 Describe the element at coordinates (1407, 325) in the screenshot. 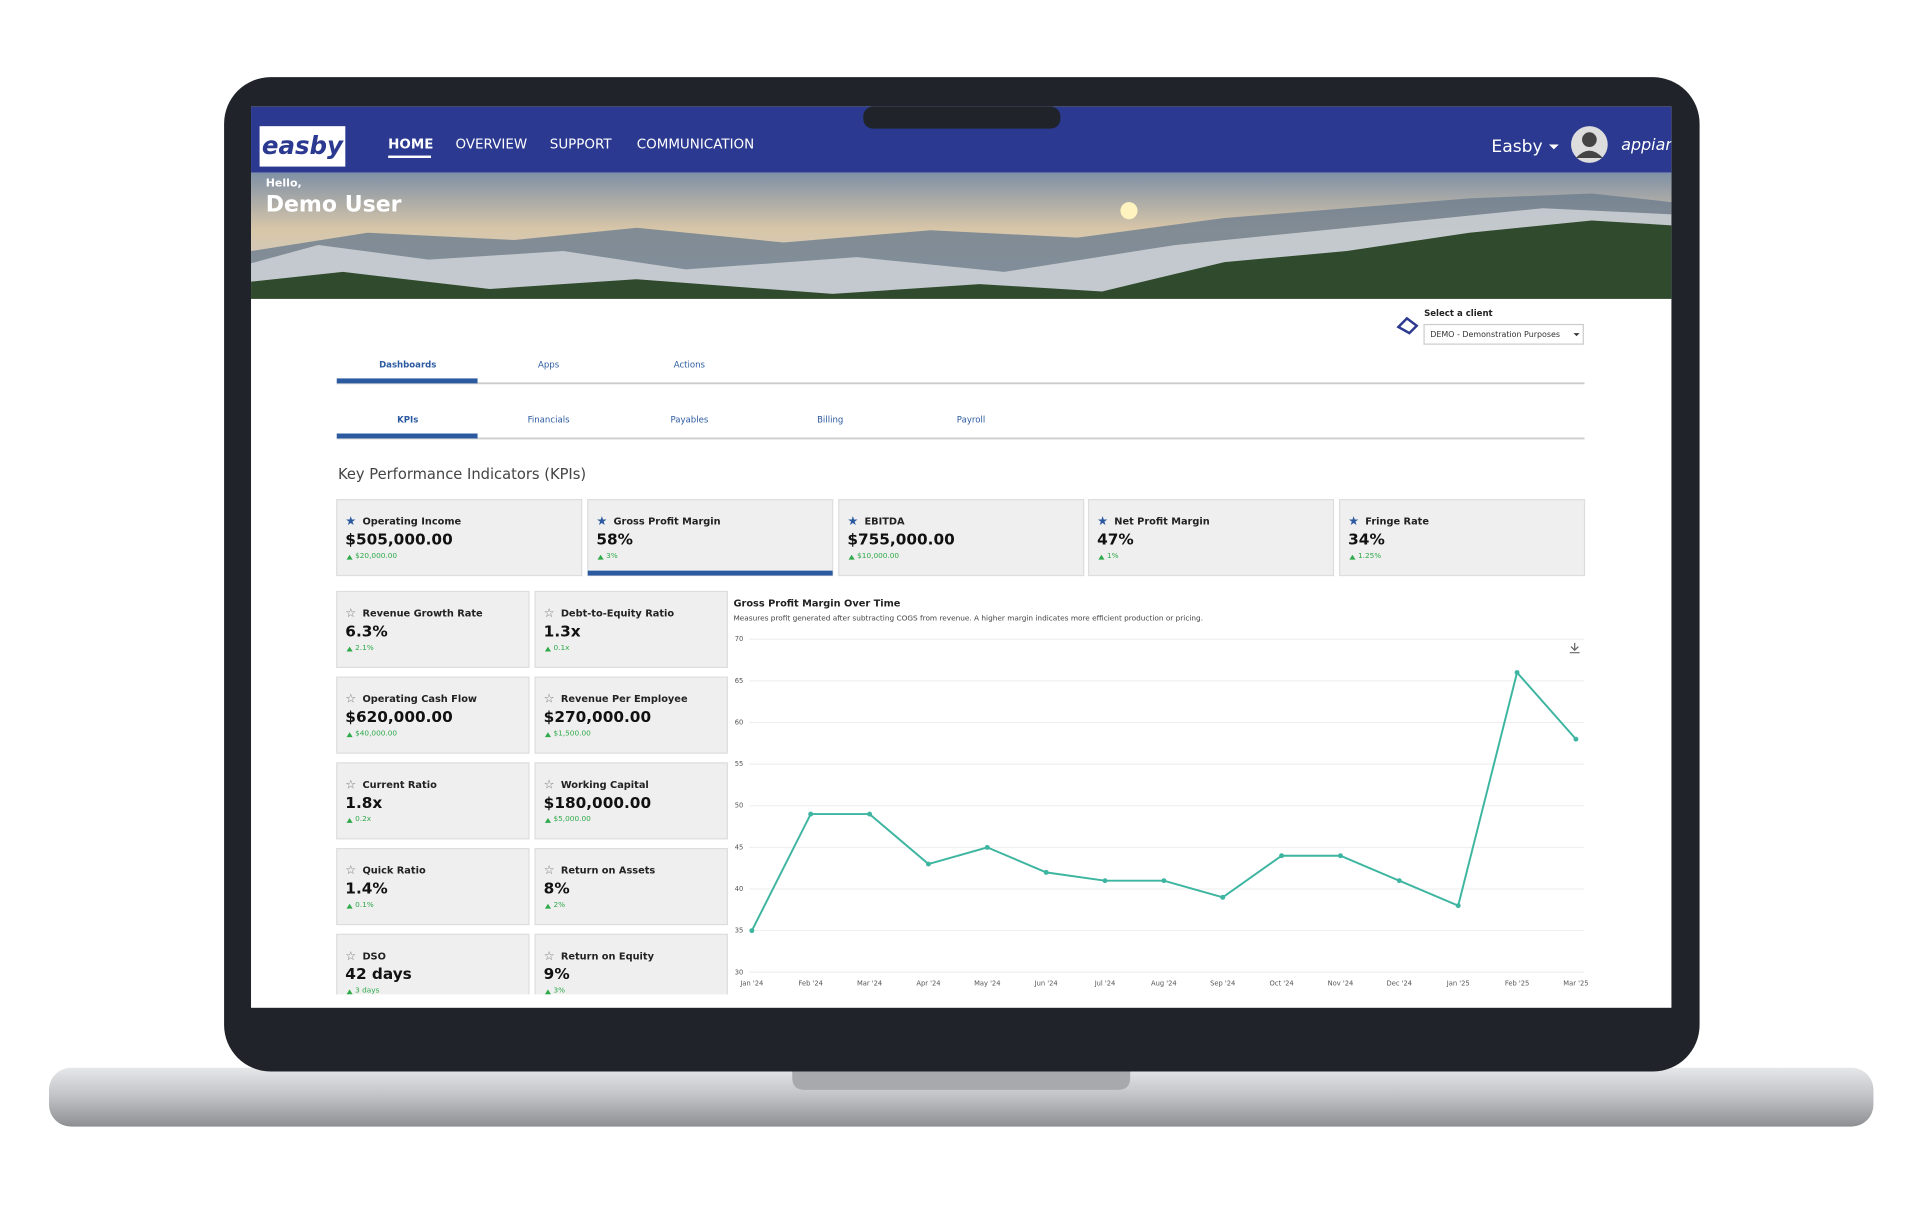

I see `eraser-icon` at that location.